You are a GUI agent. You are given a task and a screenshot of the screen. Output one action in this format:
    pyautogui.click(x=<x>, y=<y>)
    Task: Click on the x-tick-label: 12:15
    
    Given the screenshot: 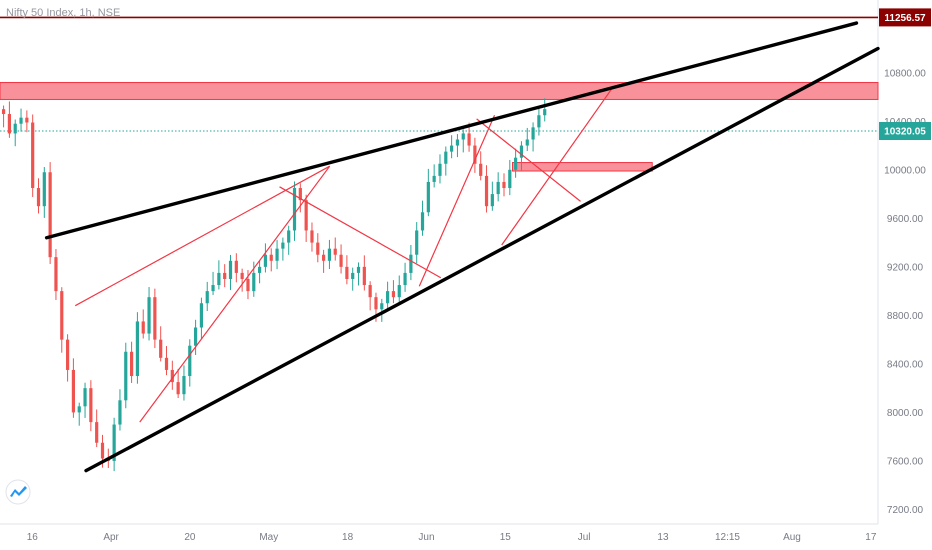 What is the action you would take?
    pyautogui.click(x=727, y=537)
    